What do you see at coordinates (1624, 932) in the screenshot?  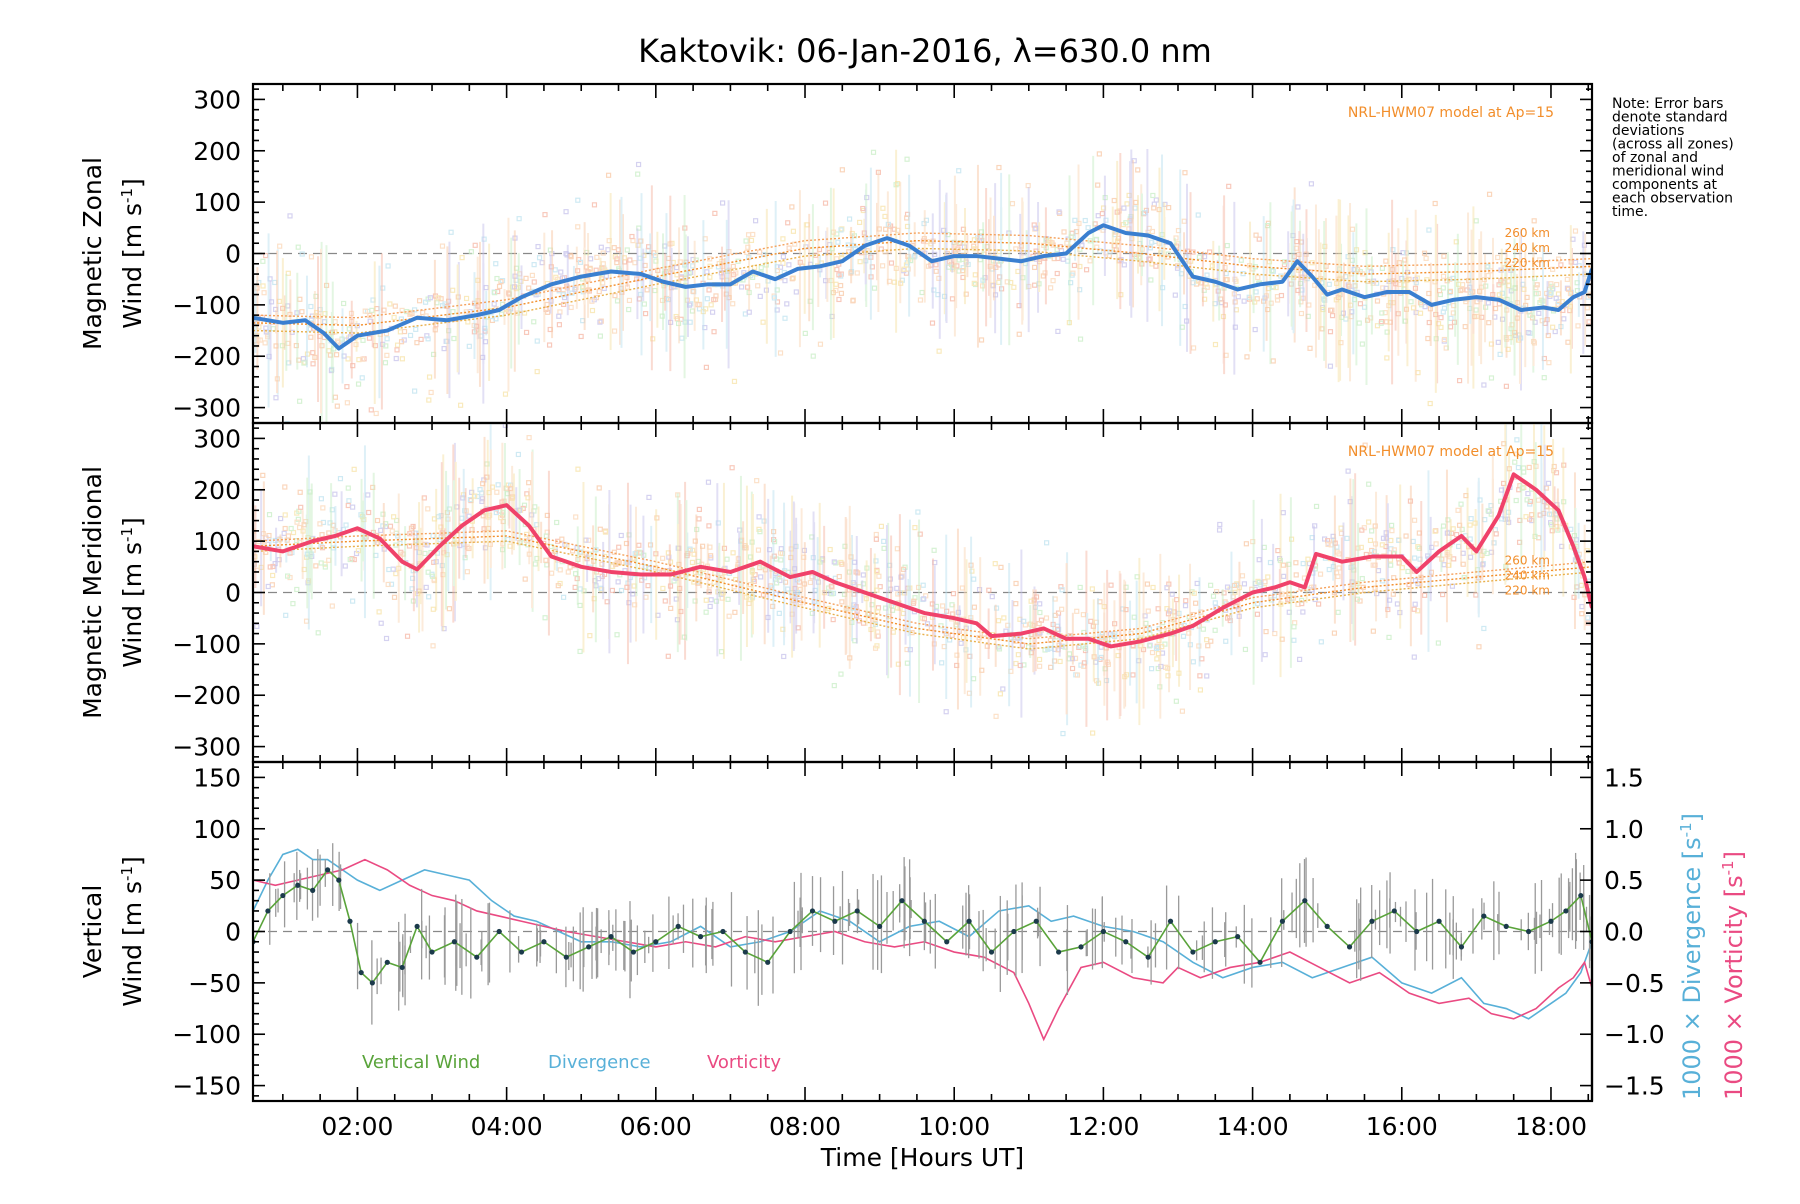 I see `y2-tick-label: 0.0` at bounding box center [1624, 932].